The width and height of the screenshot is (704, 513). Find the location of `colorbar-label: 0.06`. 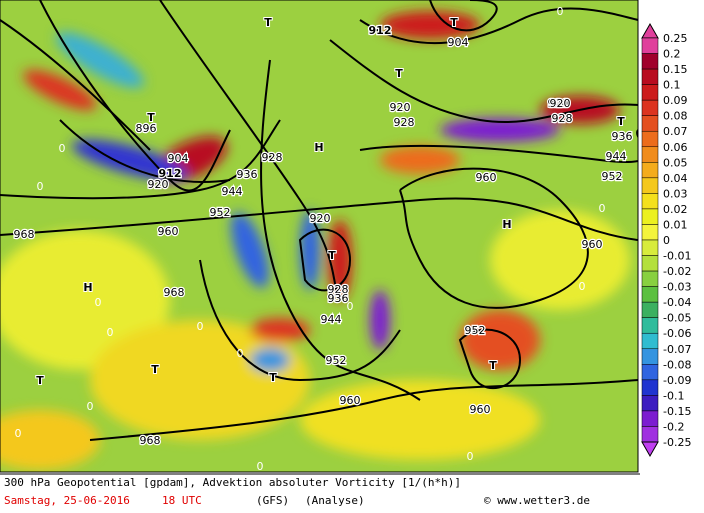

colorbar-label: 0.06 is located at coordinates (675, 147).